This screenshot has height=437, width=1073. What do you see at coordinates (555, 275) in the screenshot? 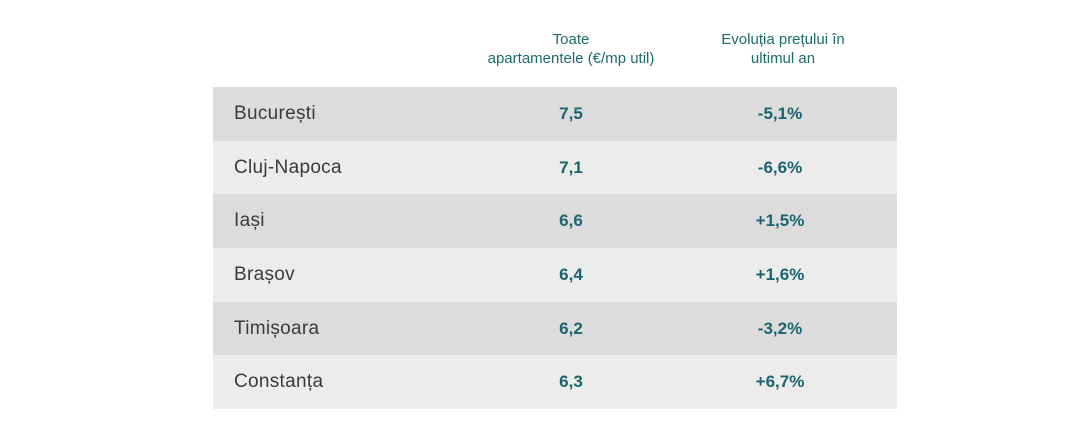
I see `table-row: Brașov 6,4 +1,6%` at bounding box center [555, 275].